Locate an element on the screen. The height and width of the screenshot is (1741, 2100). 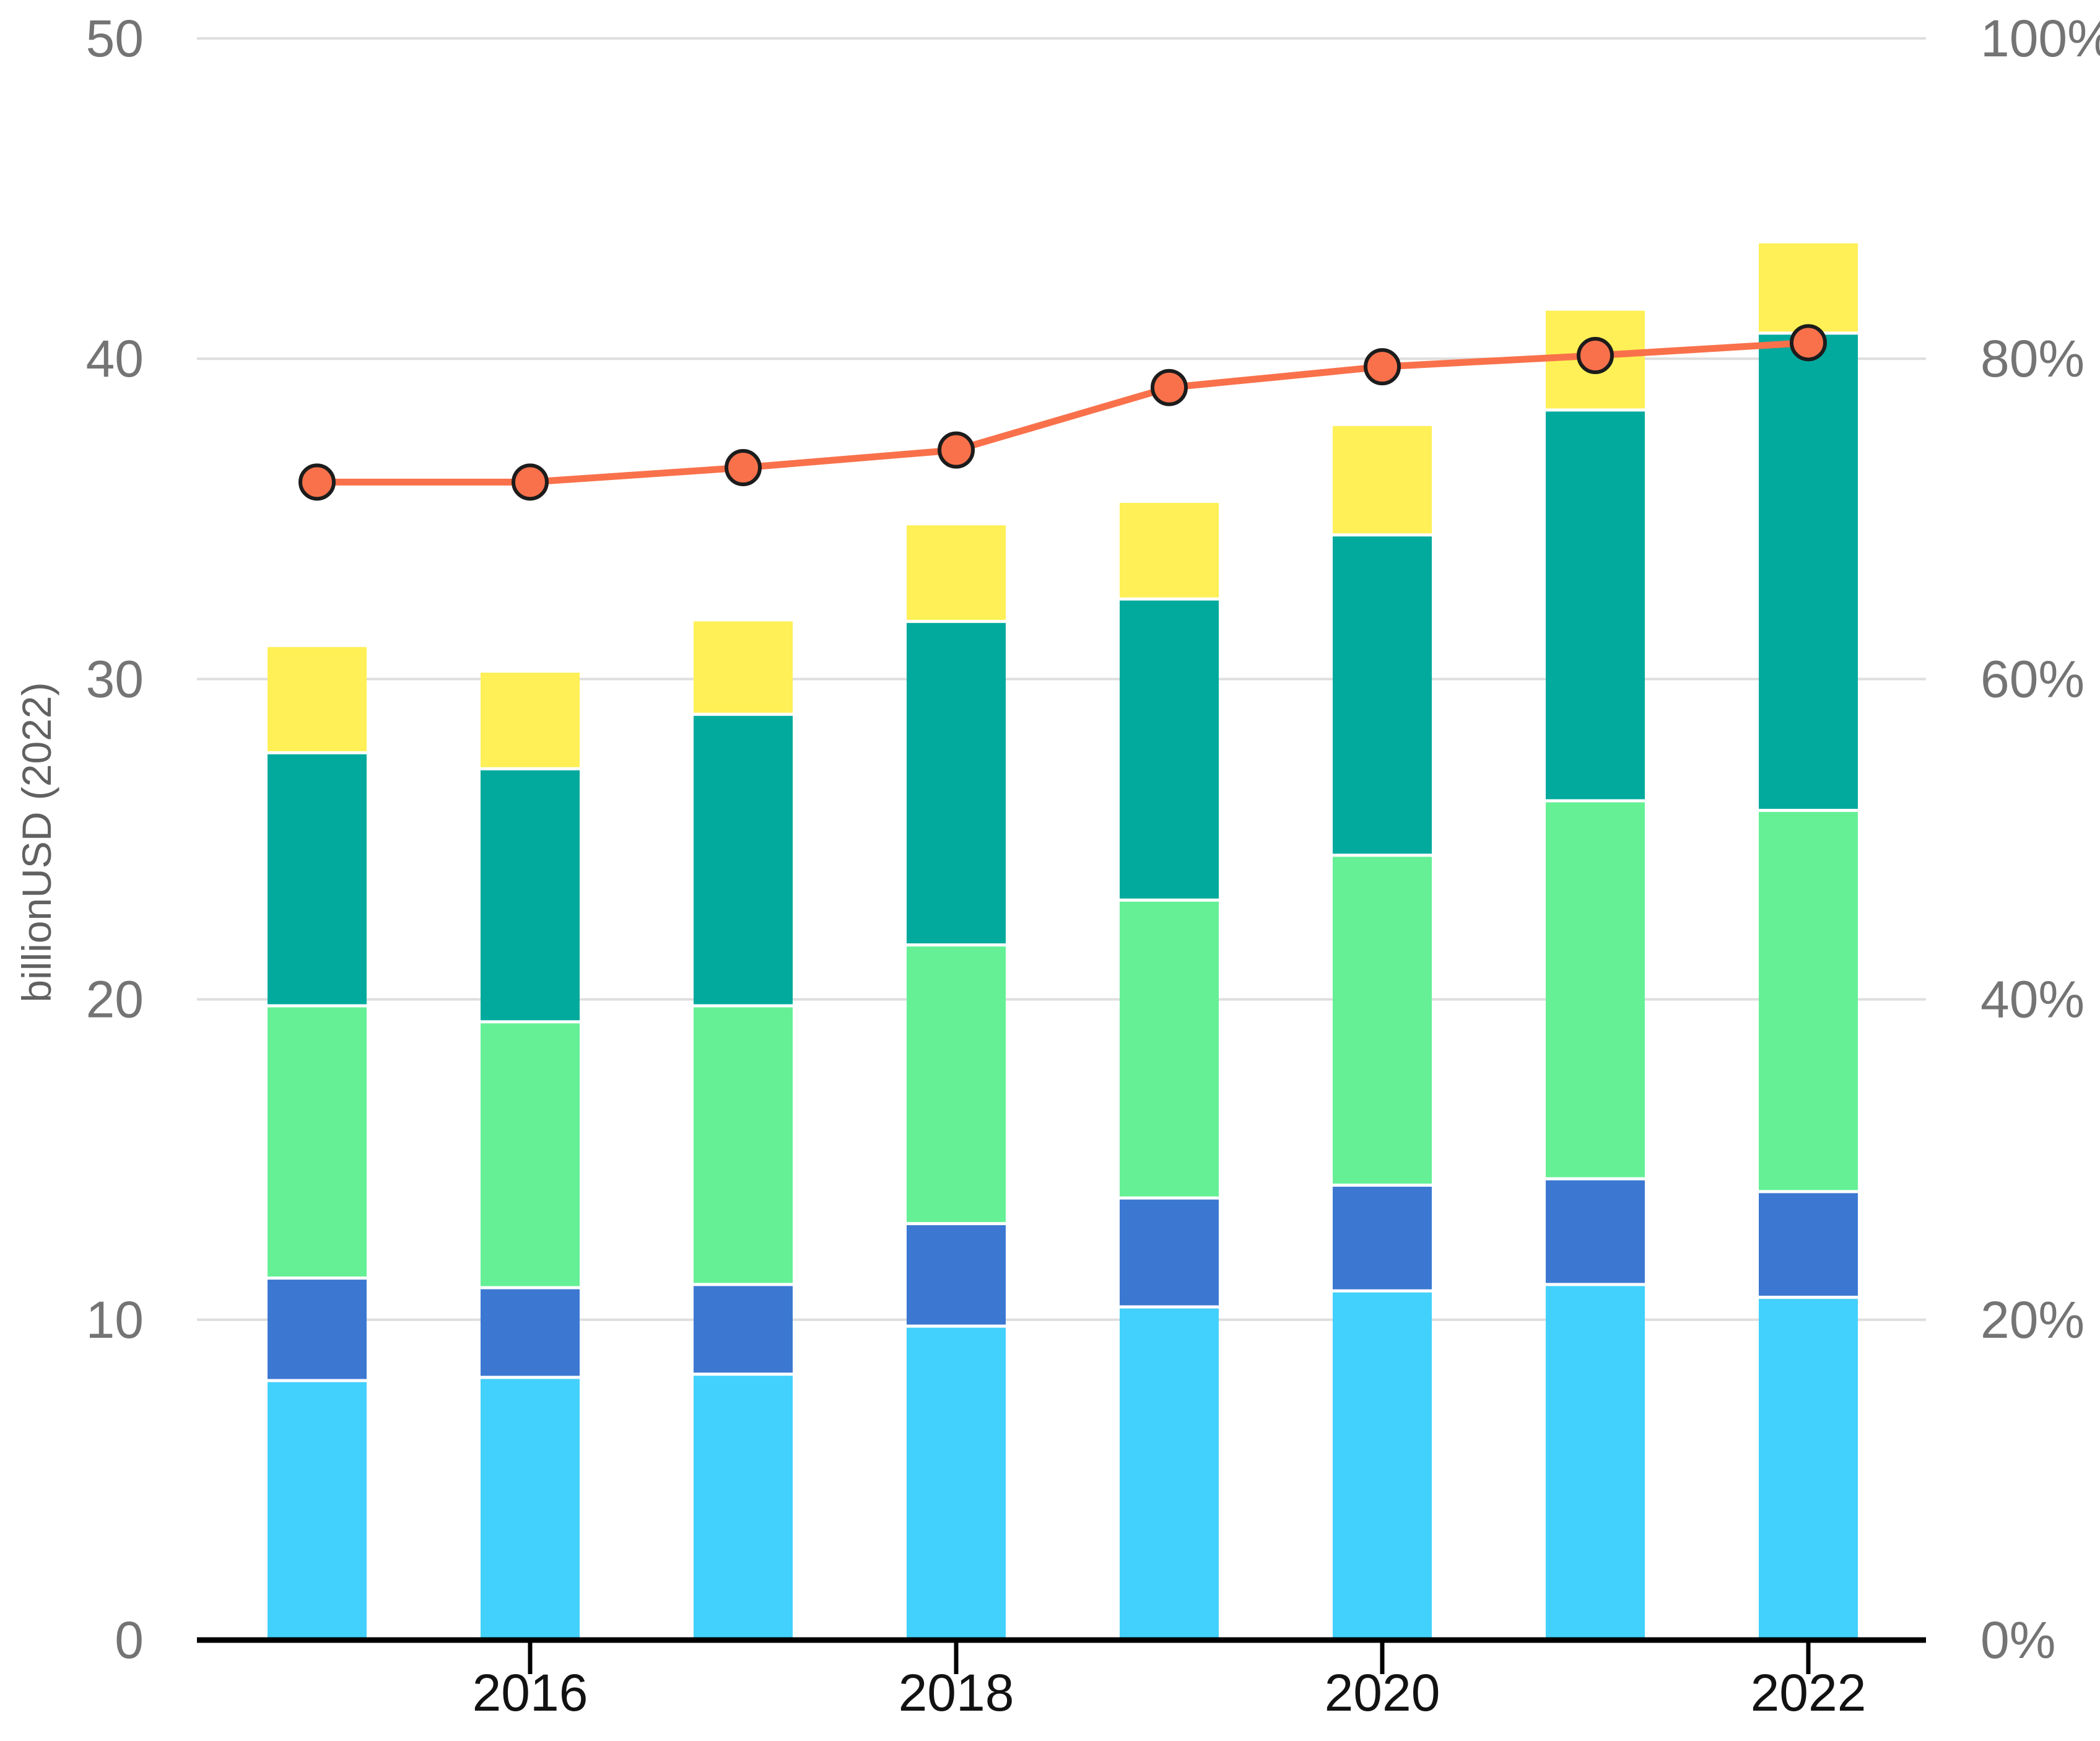
bar-2022-royal-blue-segment is located at coordinates (1808, 1244).